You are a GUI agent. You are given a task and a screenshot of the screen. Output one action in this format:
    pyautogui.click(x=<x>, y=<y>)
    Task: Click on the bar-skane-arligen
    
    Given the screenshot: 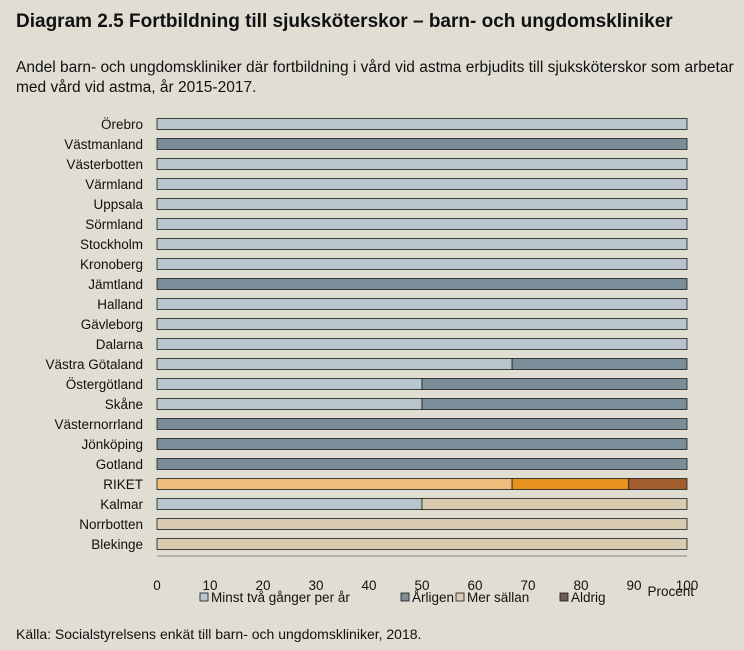 What is the action you would take?
    pyautogui.click(x=554, y=404)
    